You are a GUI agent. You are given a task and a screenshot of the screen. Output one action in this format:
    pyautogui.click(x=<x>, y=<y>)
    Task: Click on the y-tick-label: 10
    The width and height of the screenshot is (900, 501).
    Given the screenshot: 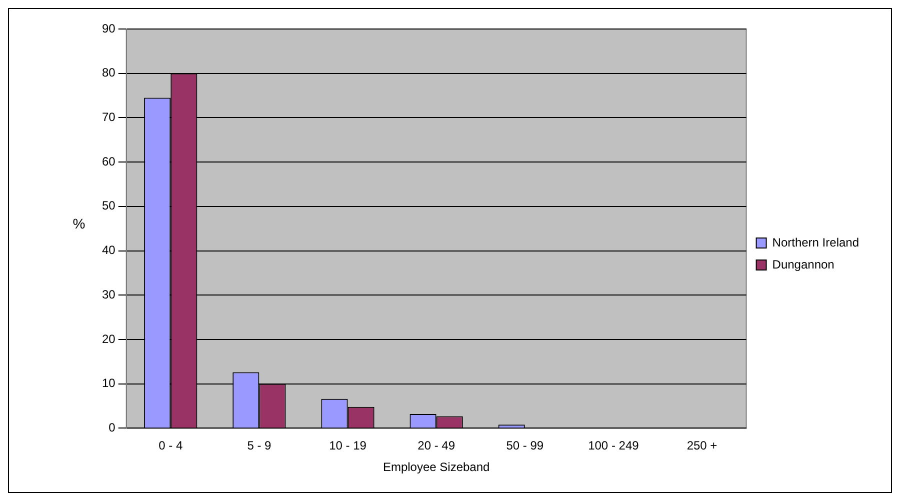 What is the action you would take?
    pyautogui.click(x=109, y=383)
    